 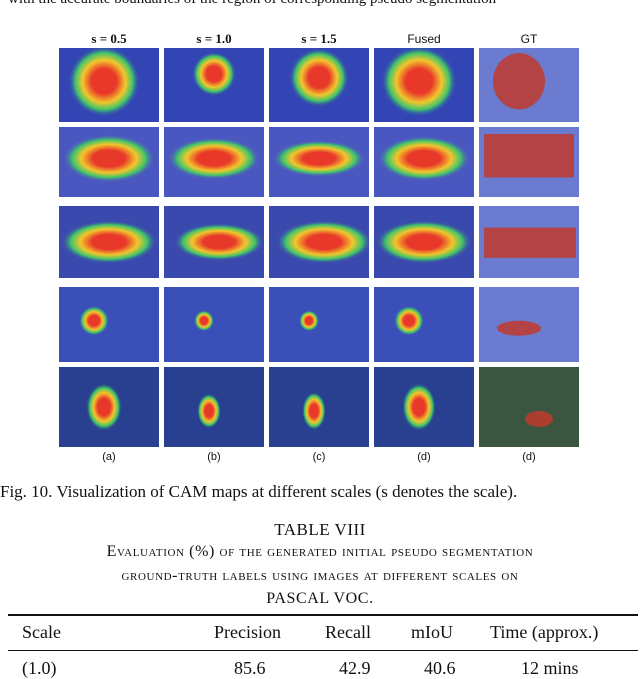 I want to click on sublabel-d: (d), so click(x=424, y=457).